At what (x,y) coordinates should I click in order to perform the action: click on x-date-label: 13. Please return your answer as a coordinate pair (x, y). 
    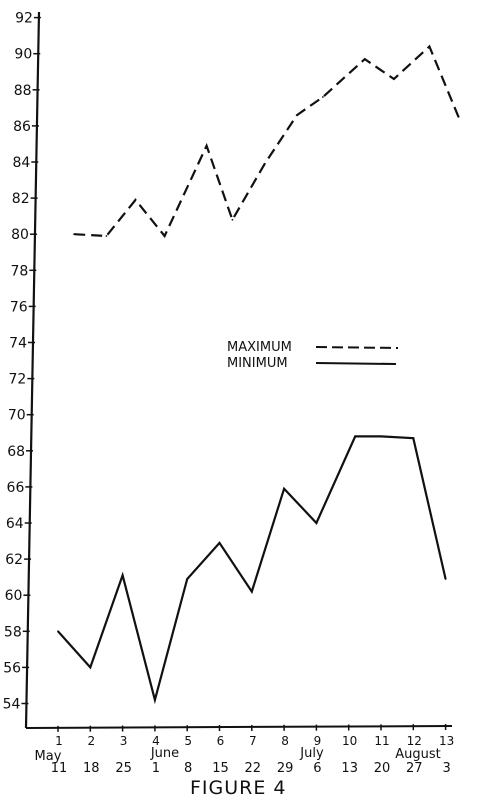
    Looking at the image, I should click on (349, 768).